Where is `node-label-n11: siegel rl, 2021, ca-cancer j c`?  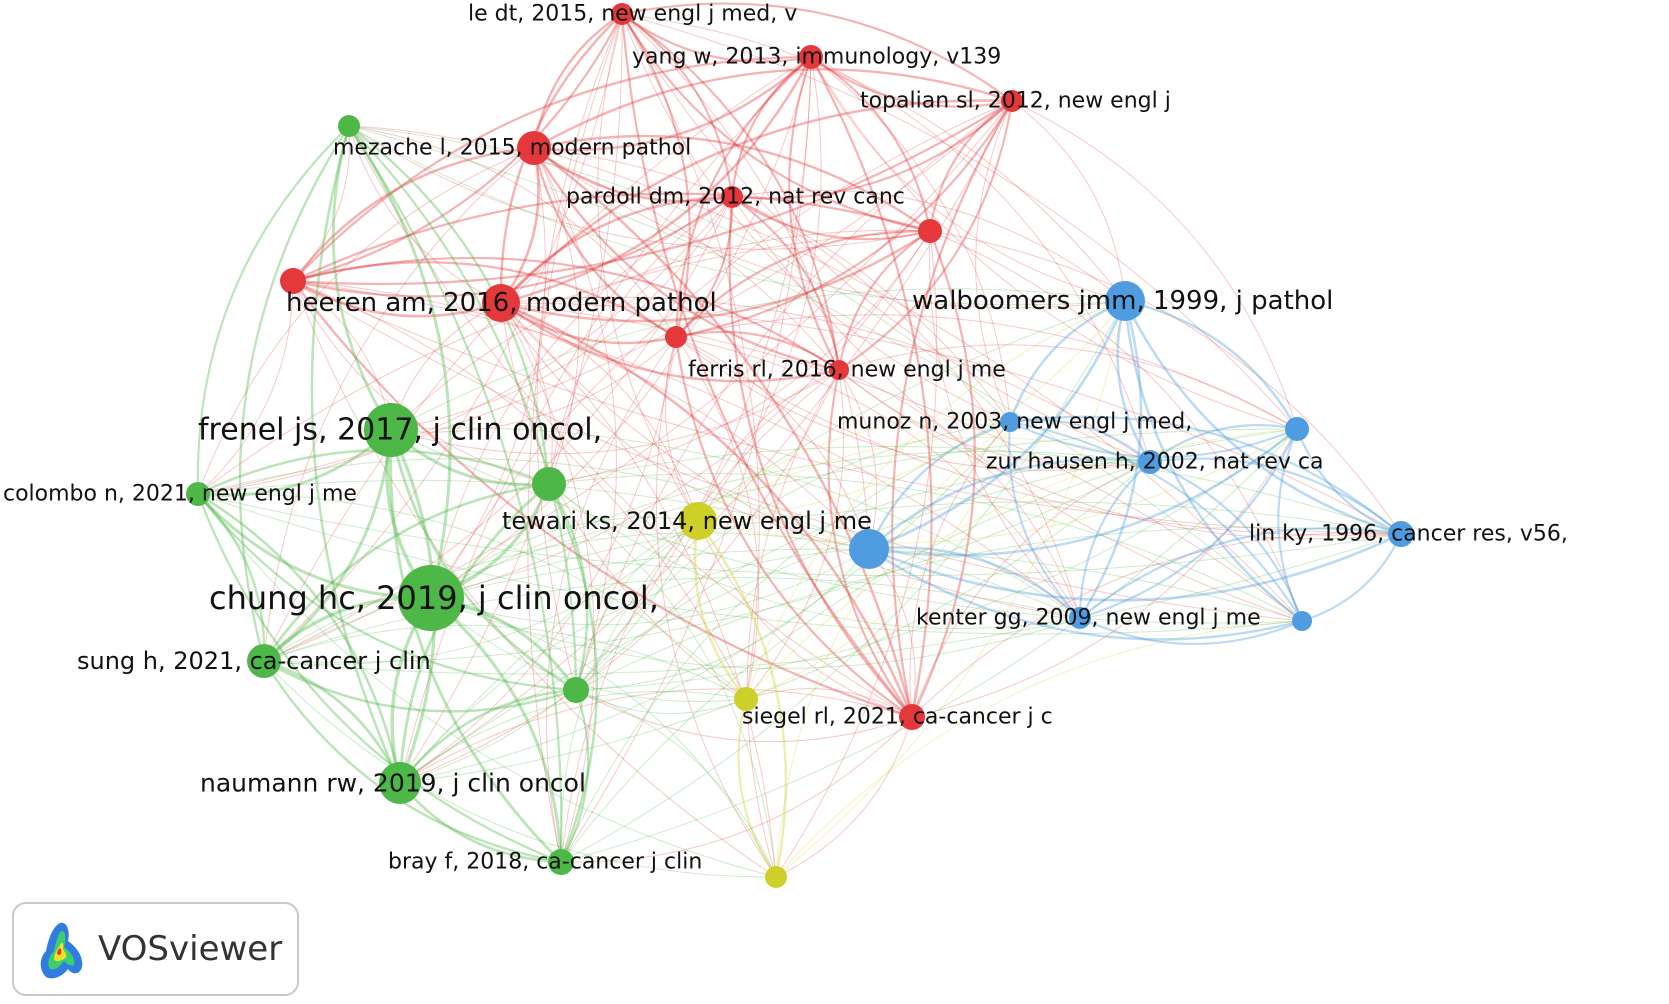 node-label-n11: siegel rl, 2021, ca-cancer j c is located at coordinates (897, 717).